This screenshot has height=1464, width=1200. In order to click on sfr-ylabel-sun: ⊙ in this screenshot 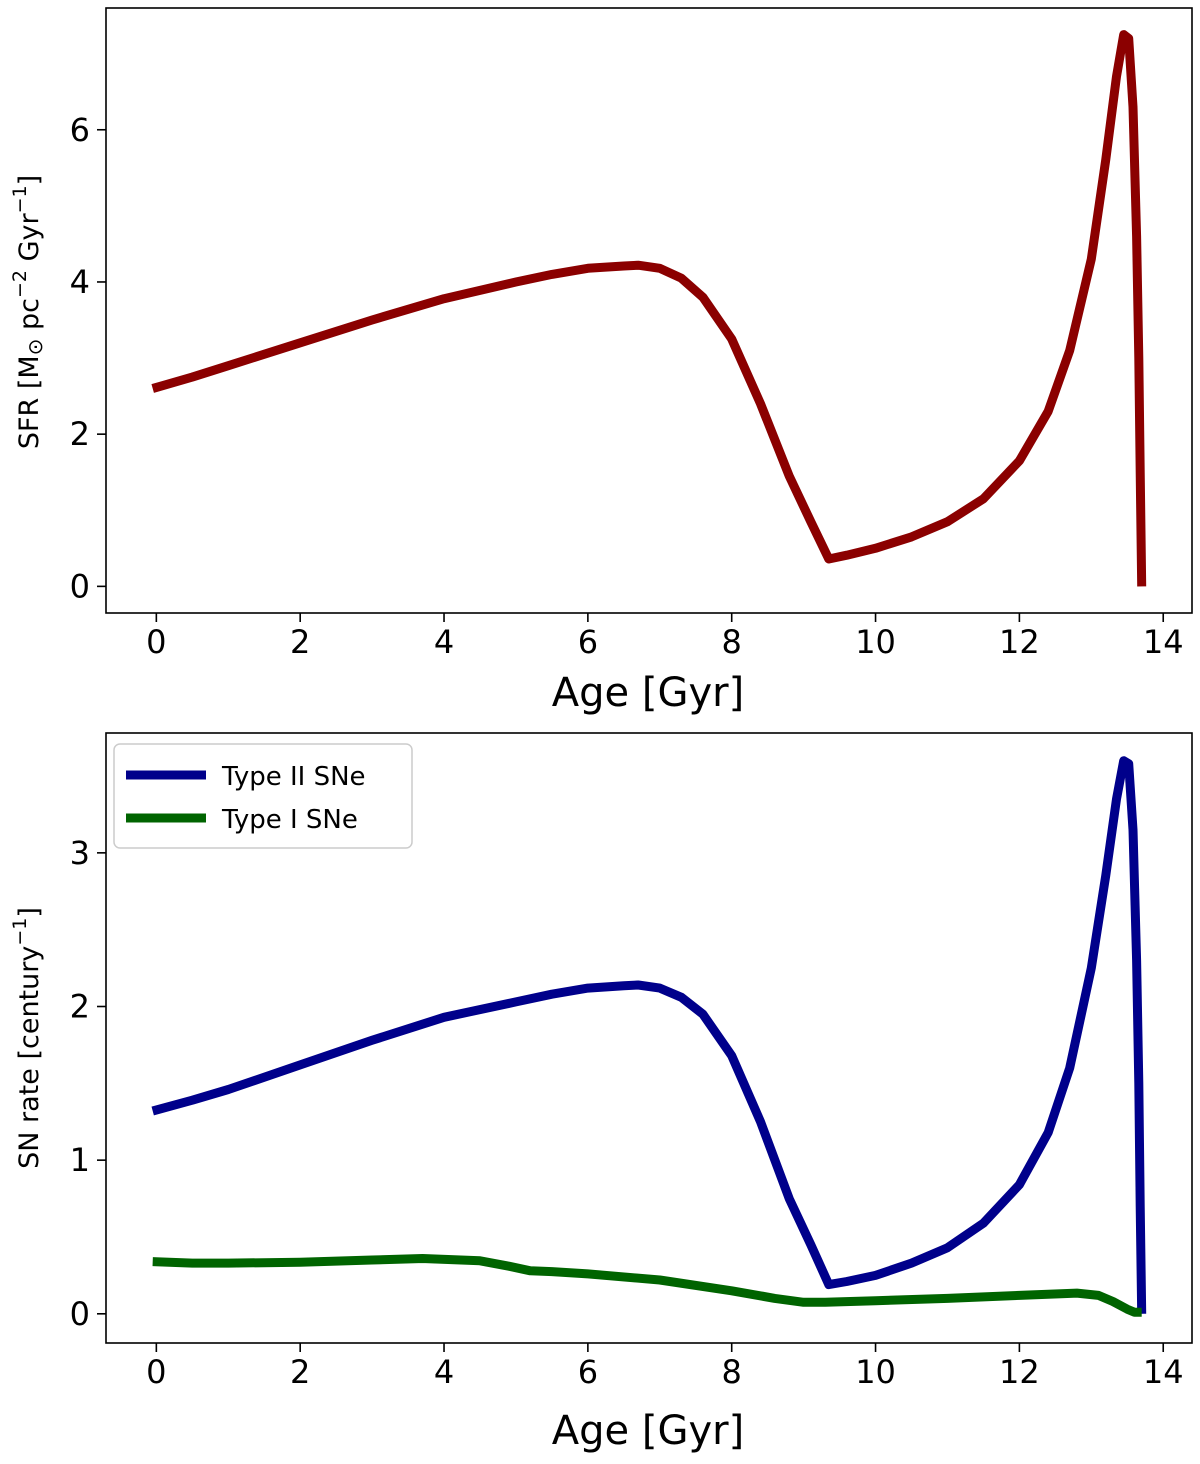, I will do `click(35, 347)`.